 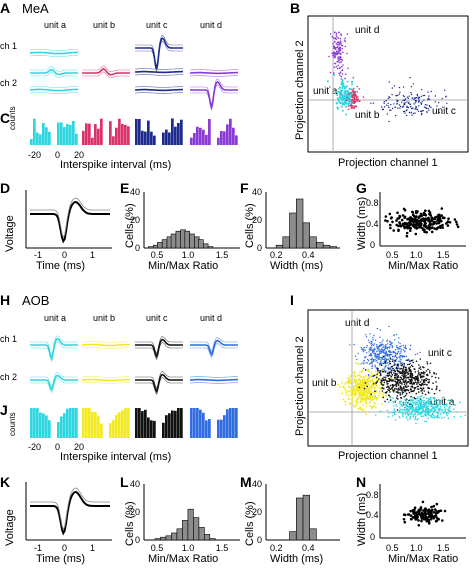 I want to click on cluster-top-b, so click(x=355, y=93).